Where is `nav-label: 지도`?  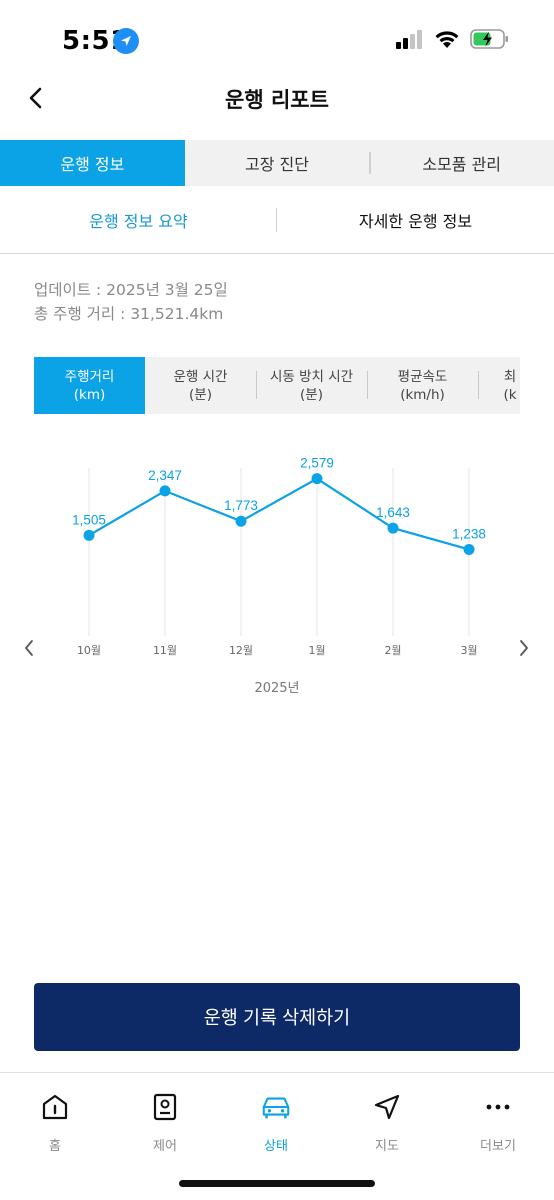 nav-label: 지도 is located at coordinates (387, 1146).